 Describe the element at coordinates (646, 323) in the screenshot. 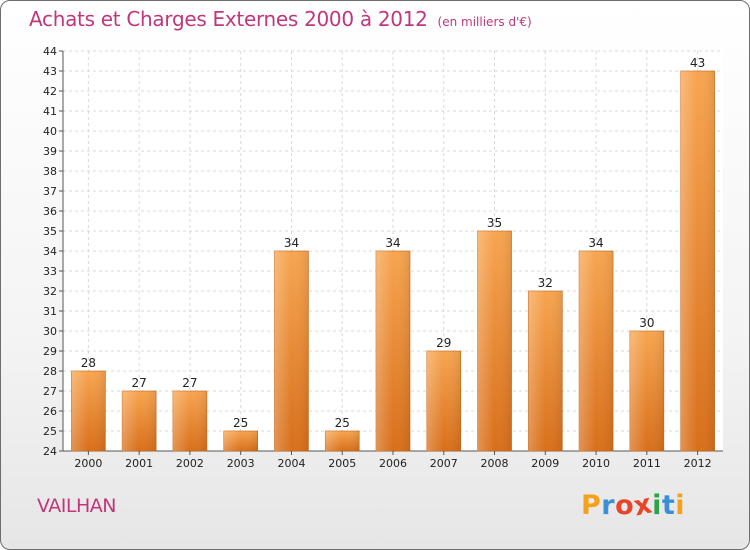

I see `bar-value-label: 30` at that location.